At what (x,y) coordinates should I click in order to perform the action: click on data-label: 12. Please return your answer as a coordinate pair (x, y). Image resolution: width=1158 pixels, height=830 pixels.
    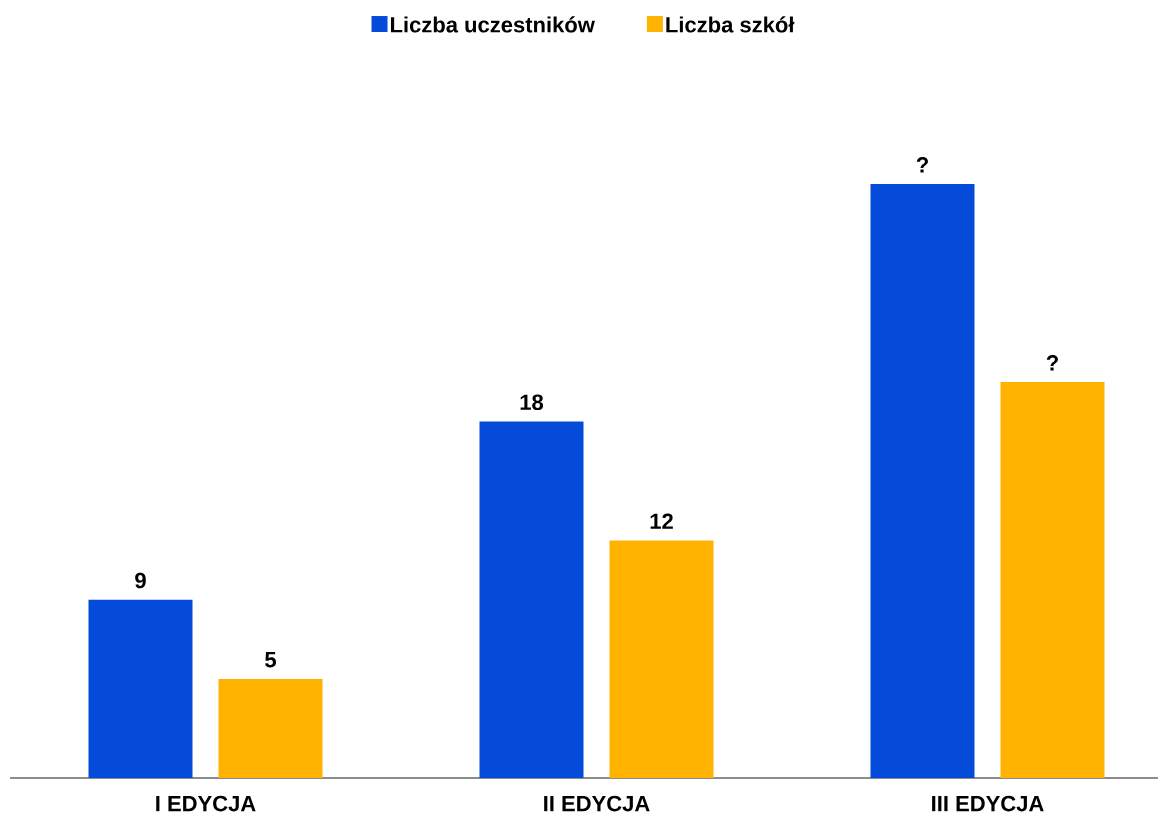
    Looking at the image, I should click on (661, 521).